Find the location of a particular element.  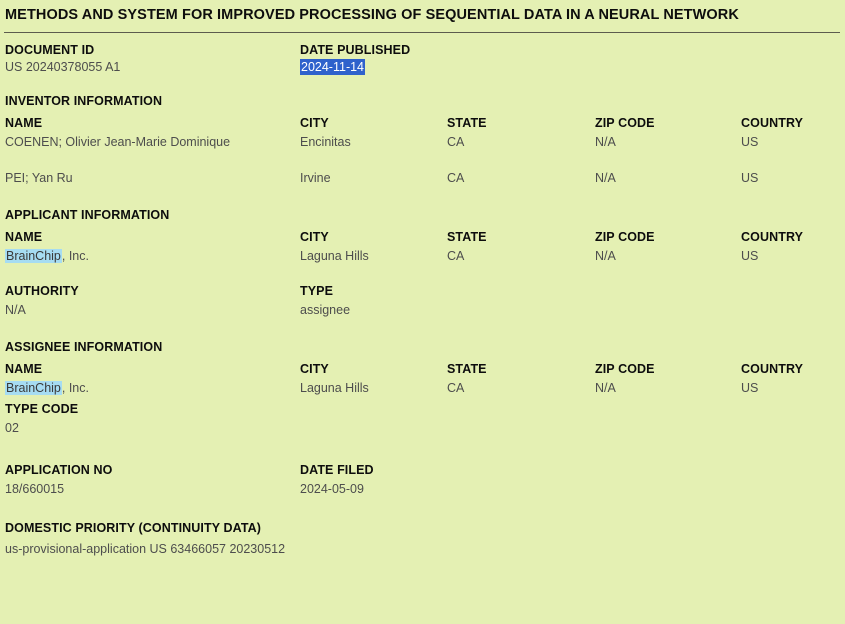

assignee-col-zip-code: ZIP CODE is located at coordinates (625, 369).